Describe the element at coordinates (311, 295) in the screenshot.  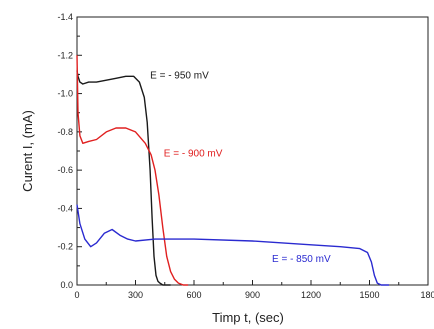
I see `x-tick-label: 1200` at that location.